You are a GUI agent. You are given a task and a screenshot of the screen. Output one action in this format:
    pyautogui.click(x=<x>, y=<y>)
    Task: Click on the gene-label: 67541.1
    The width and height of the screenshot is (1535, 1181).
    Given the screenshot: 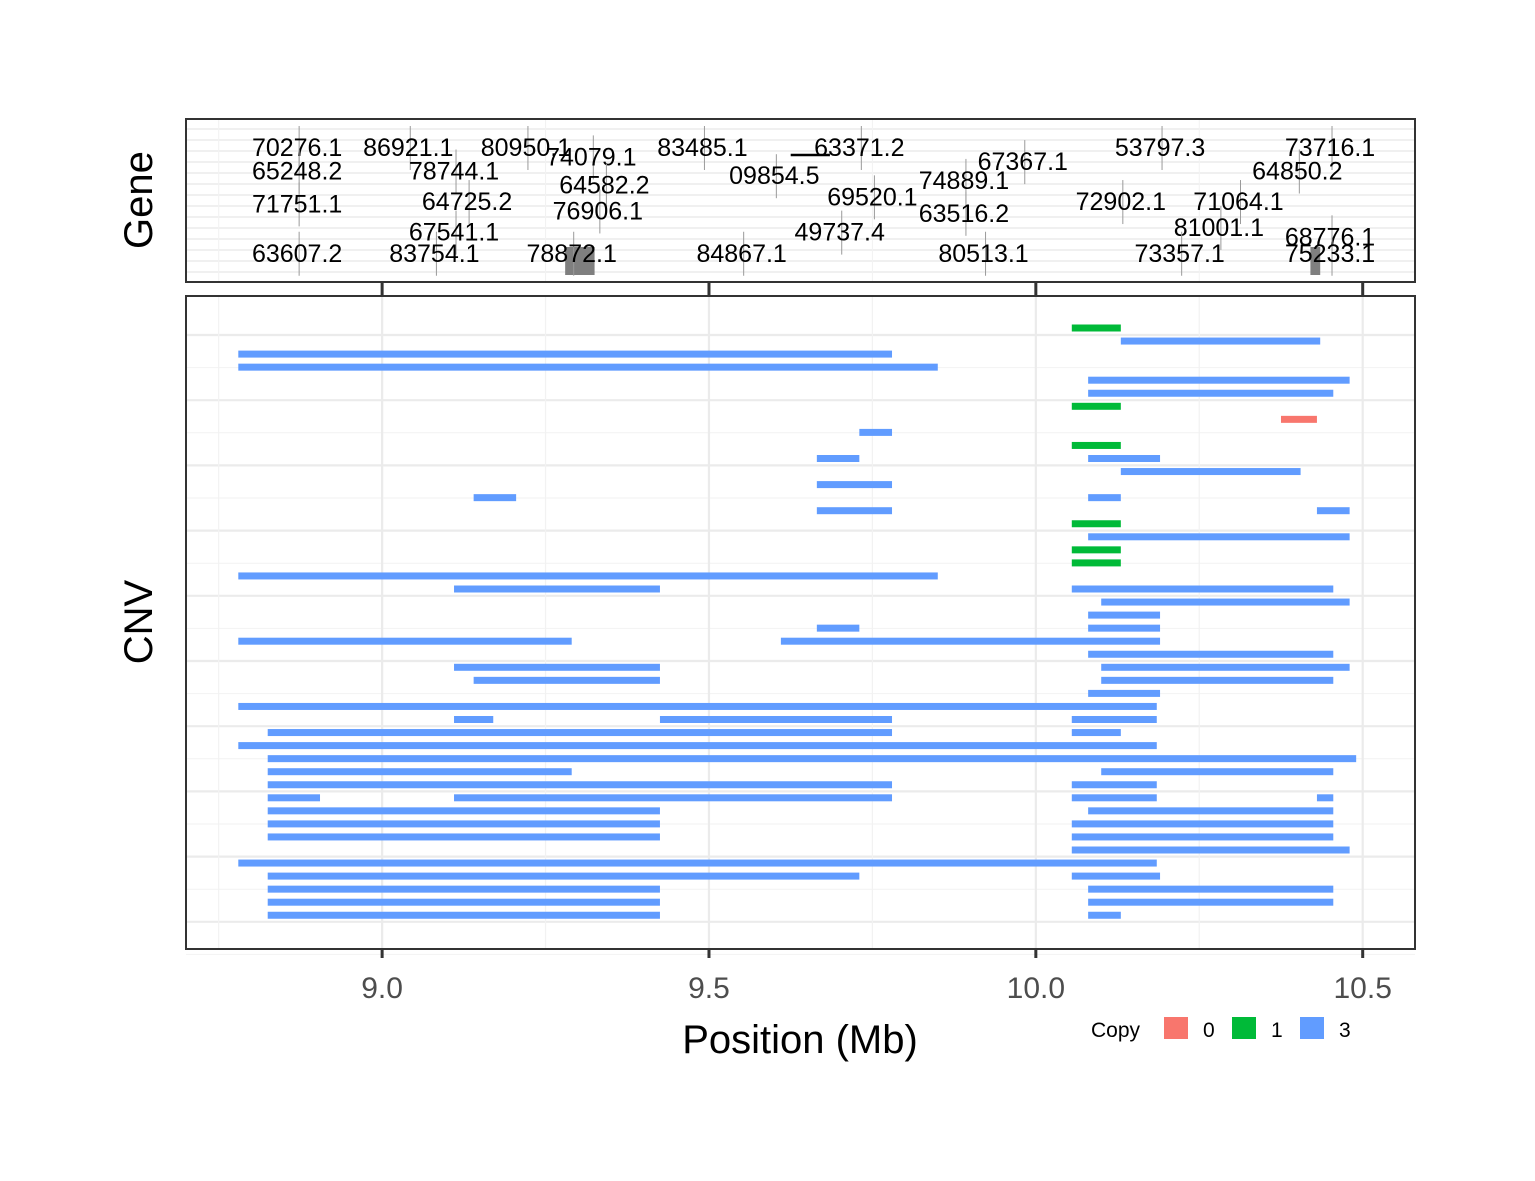 What is the action you would take?
    pyautogui.click(x=454, y=233)
    